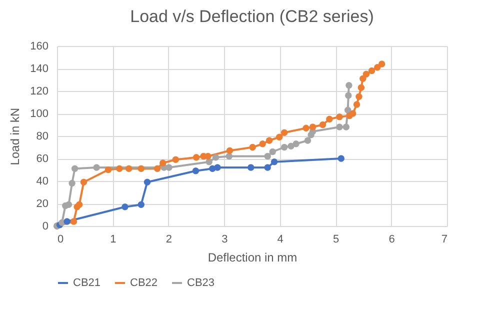 The image size is (480, 331). What do you see at coordinates (15, 137) in the screenshot?
I see `y-axis-title: Load in kN` at bounding box center [15, 137].